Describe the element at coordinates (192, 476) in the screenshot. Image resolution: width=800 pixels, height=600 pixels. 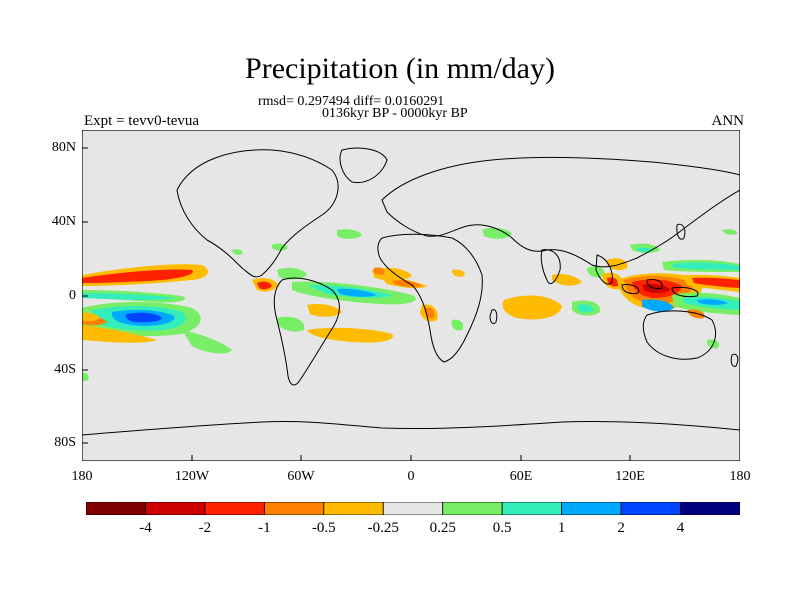
I see `lon-label-120w: 120W` at that location.